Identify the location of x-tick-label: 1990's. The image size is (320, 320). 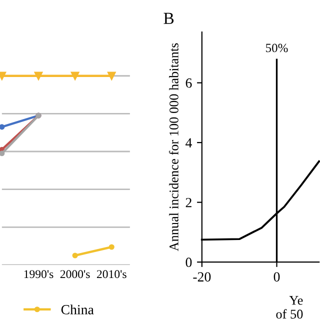
(39, 274).